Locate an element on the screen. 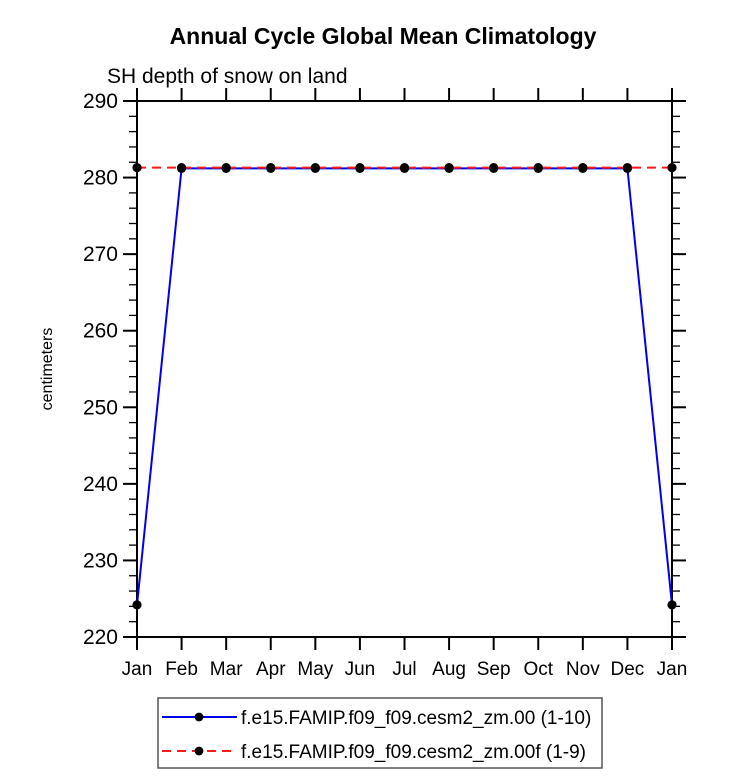  x-tick-label: Feb is located at coordinates (181, 669).